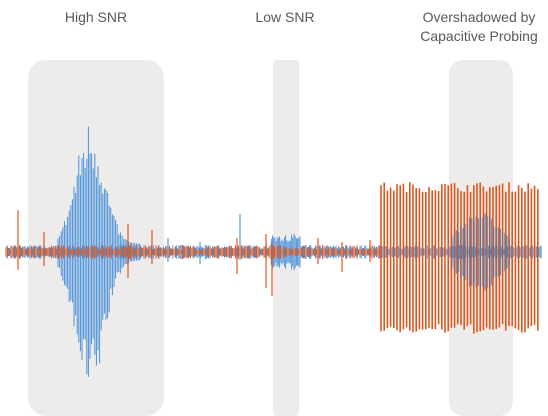  Describe the element at coordinates (480, 252) in the screenshot. I see `blue-signal-overlay` at that location.